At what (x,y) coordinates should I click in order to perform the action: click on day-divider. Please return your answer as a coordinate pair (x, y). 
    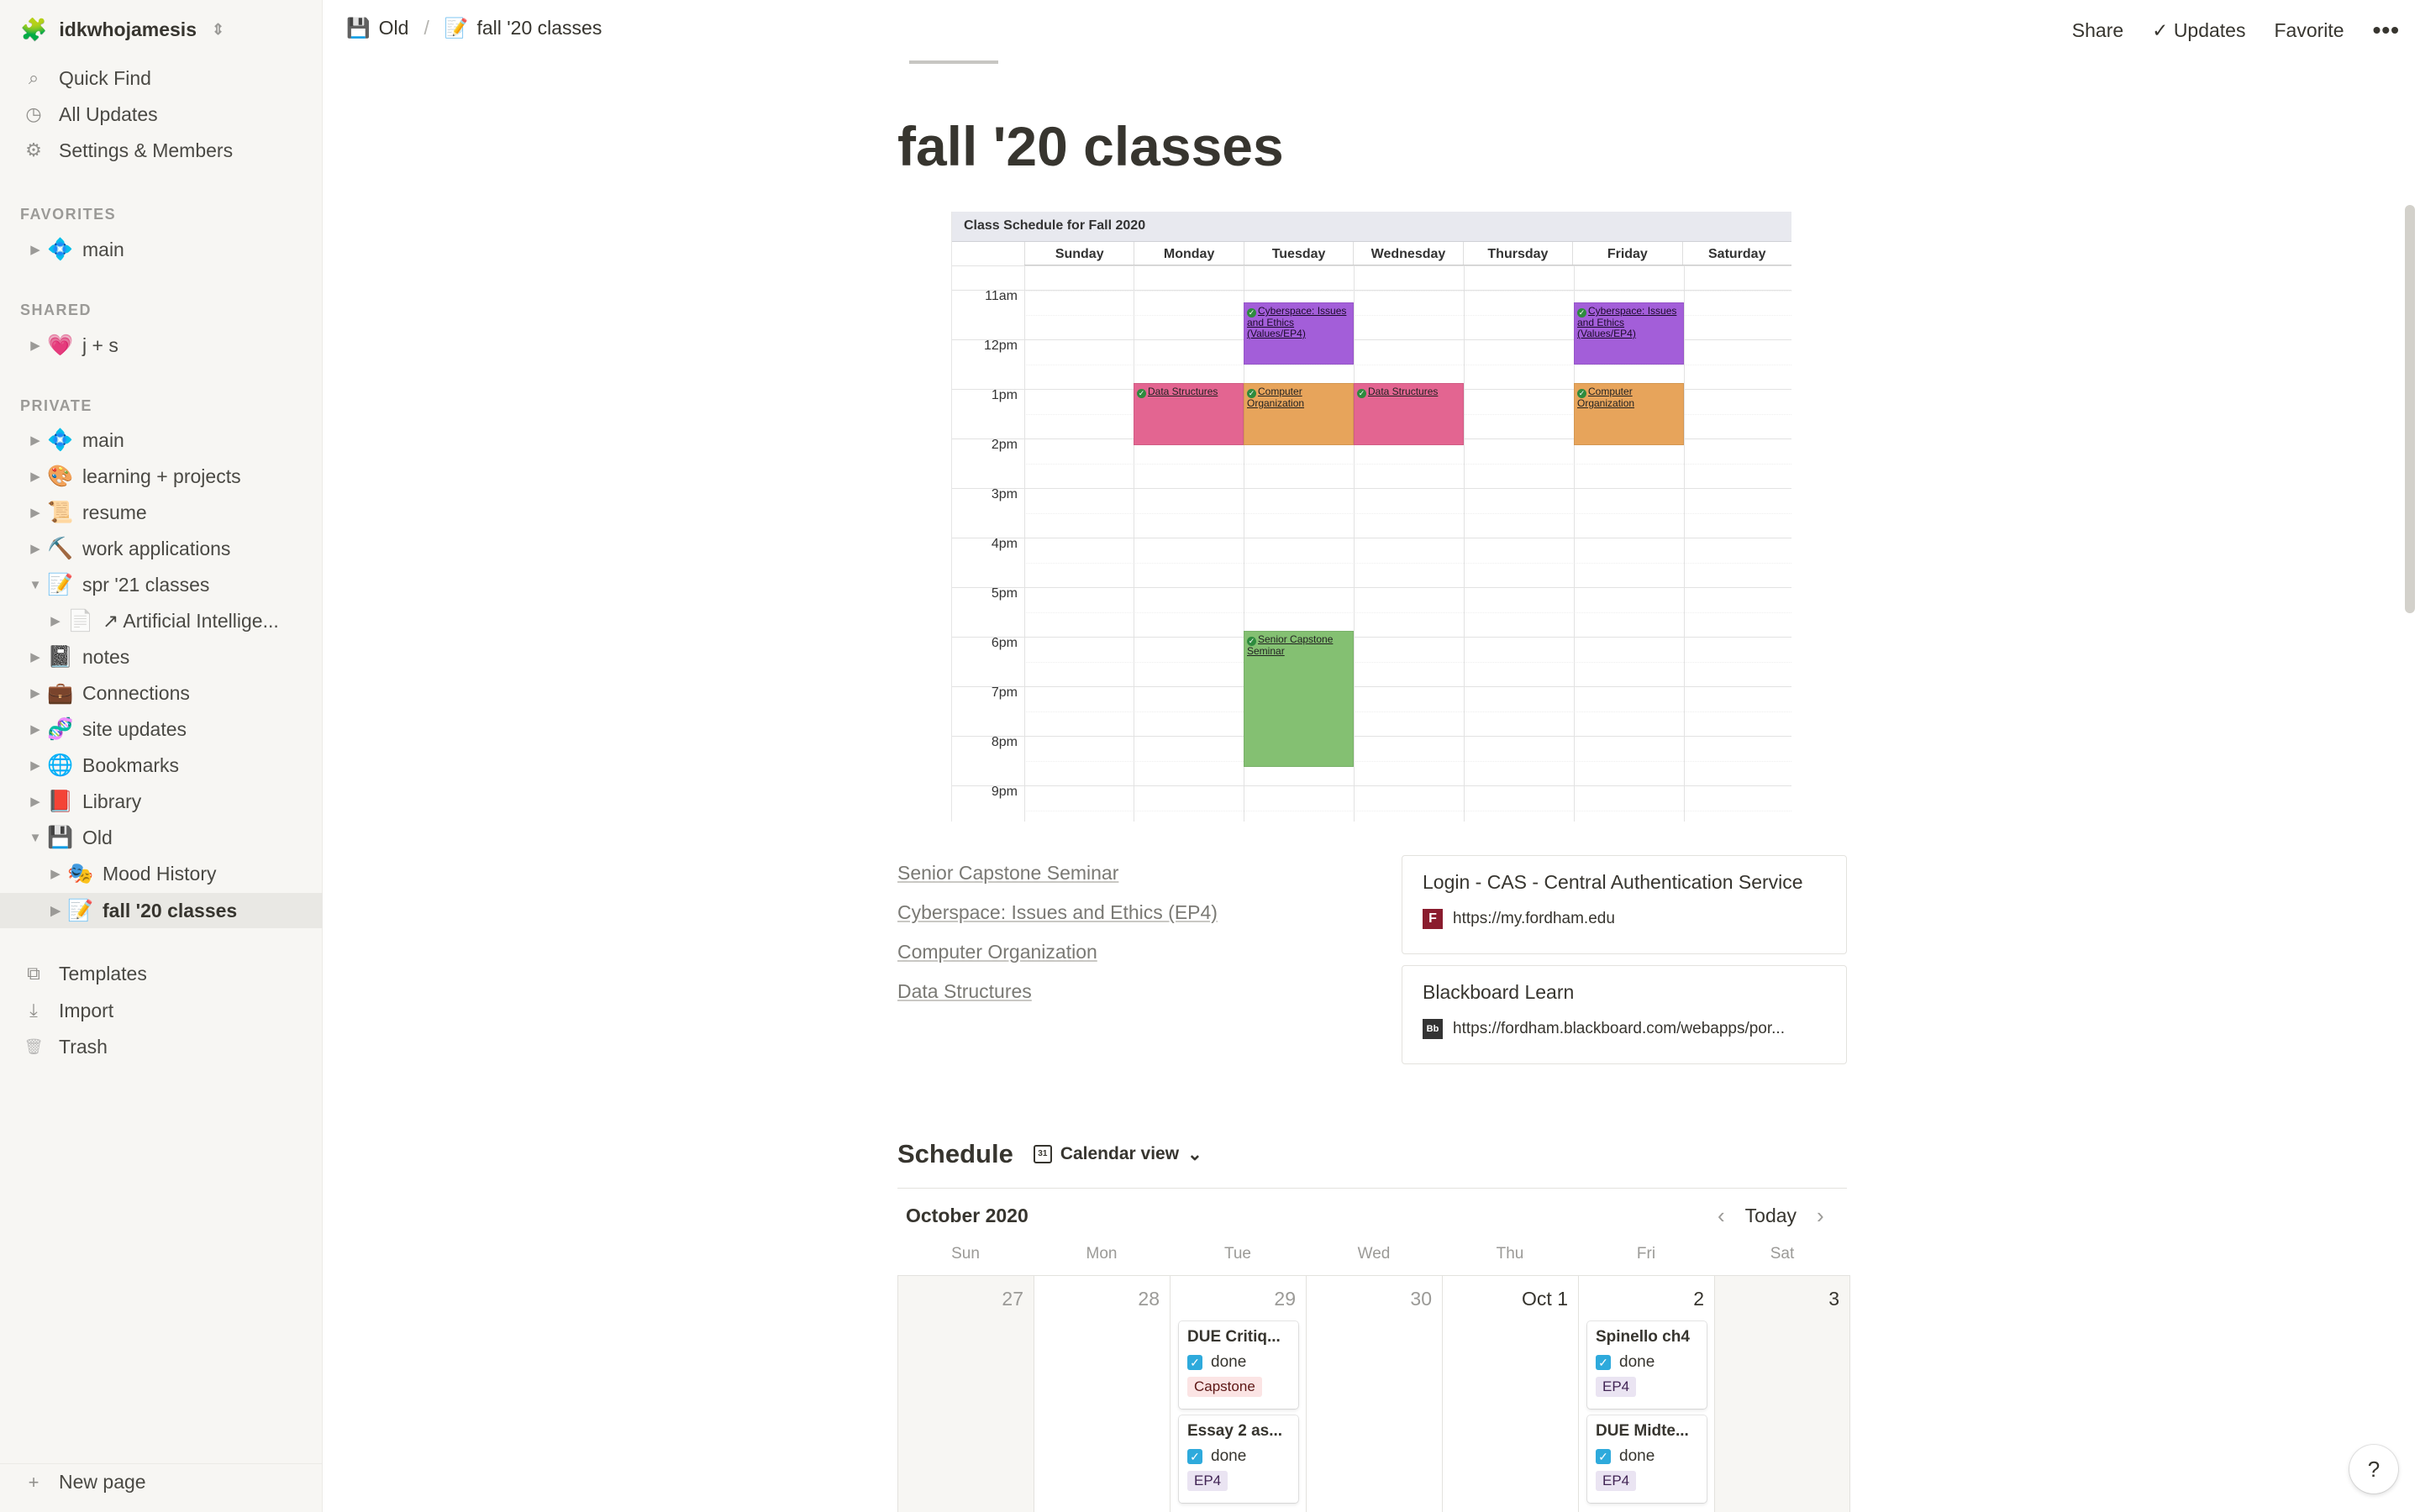
    Looking at the image, I should click on (1024, 543).